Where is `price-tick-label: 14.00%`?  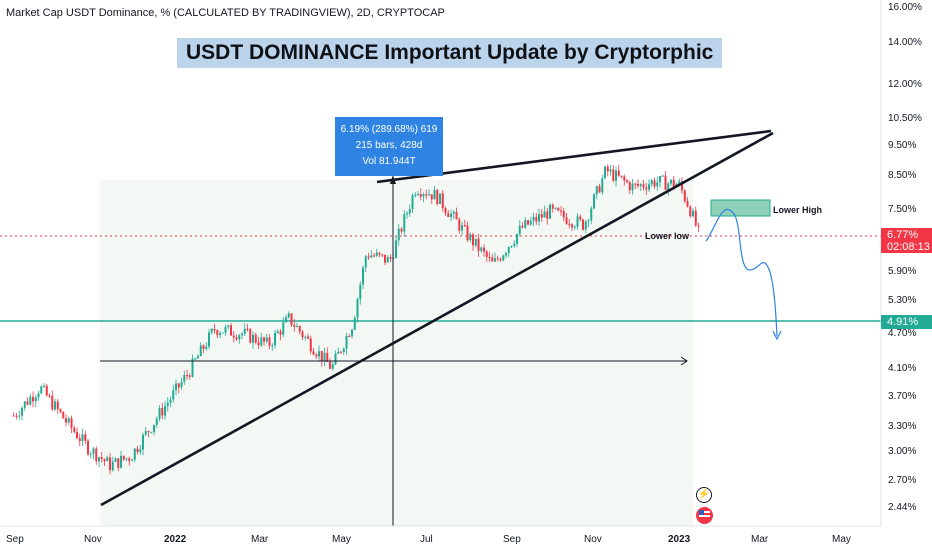
price-tick-label: 14.00% is located at coordinates (905, 42).